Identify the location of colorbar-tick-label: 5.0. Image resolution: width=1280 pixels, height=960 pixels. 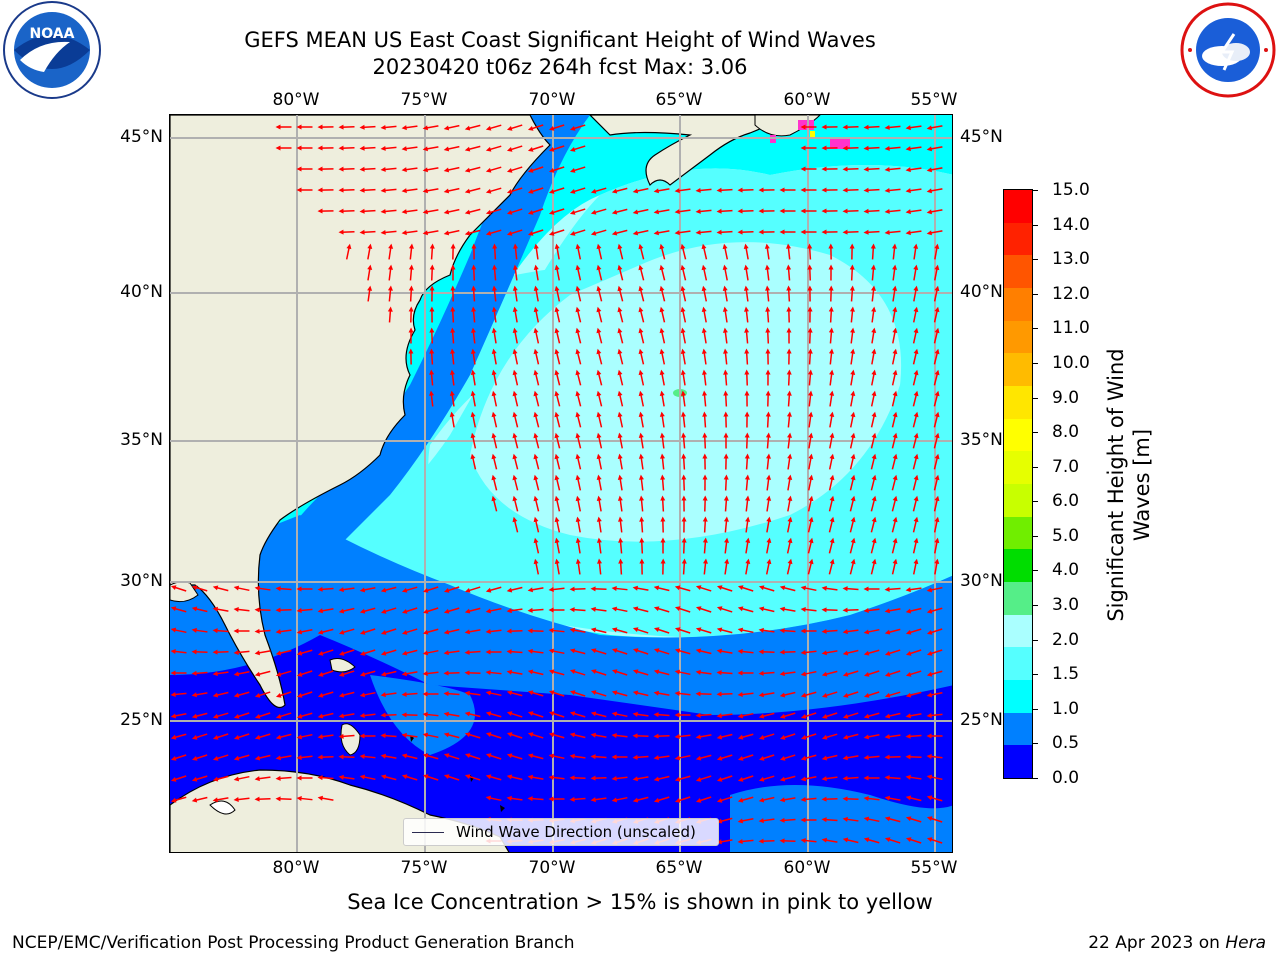
(1066, 535).